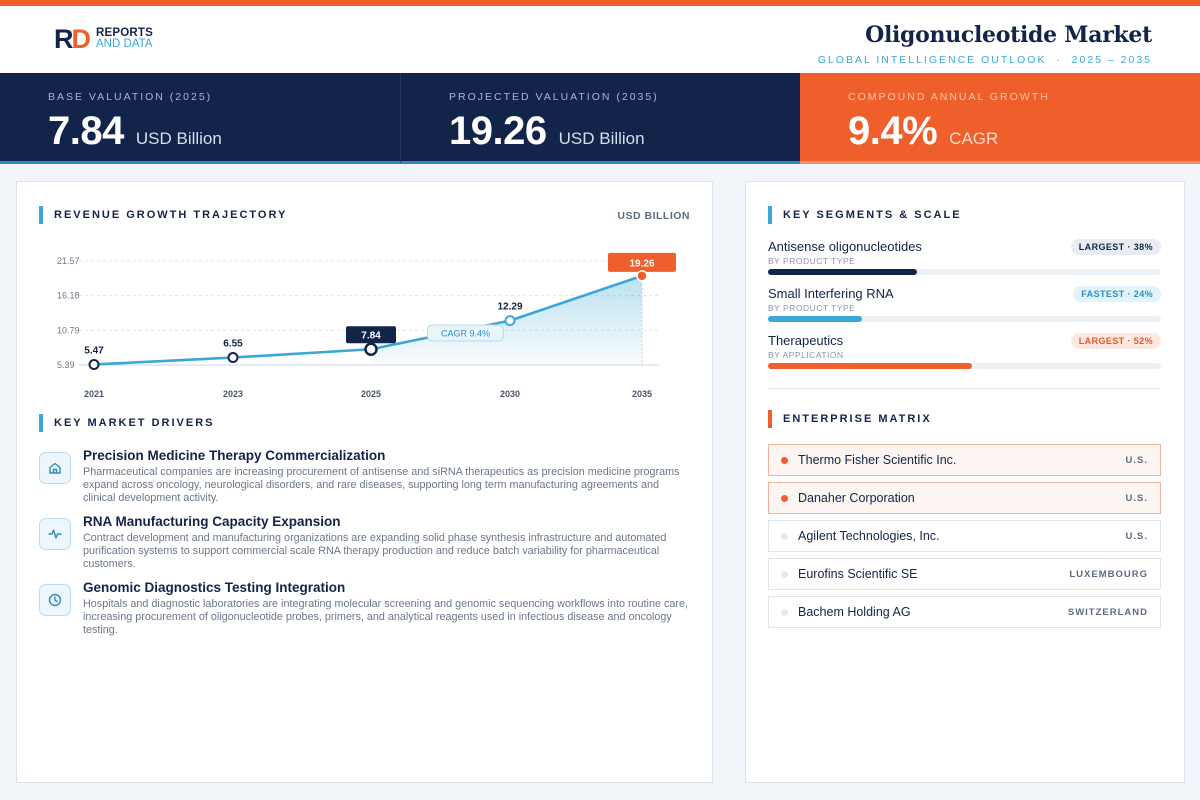  What do you see at coordinates (1000, 118) in the screenshot?
I see `kpi-cagr: COMPOUND ANNUAL GROWTH 9.4% CAGR` at bounding box center [1000, 118].